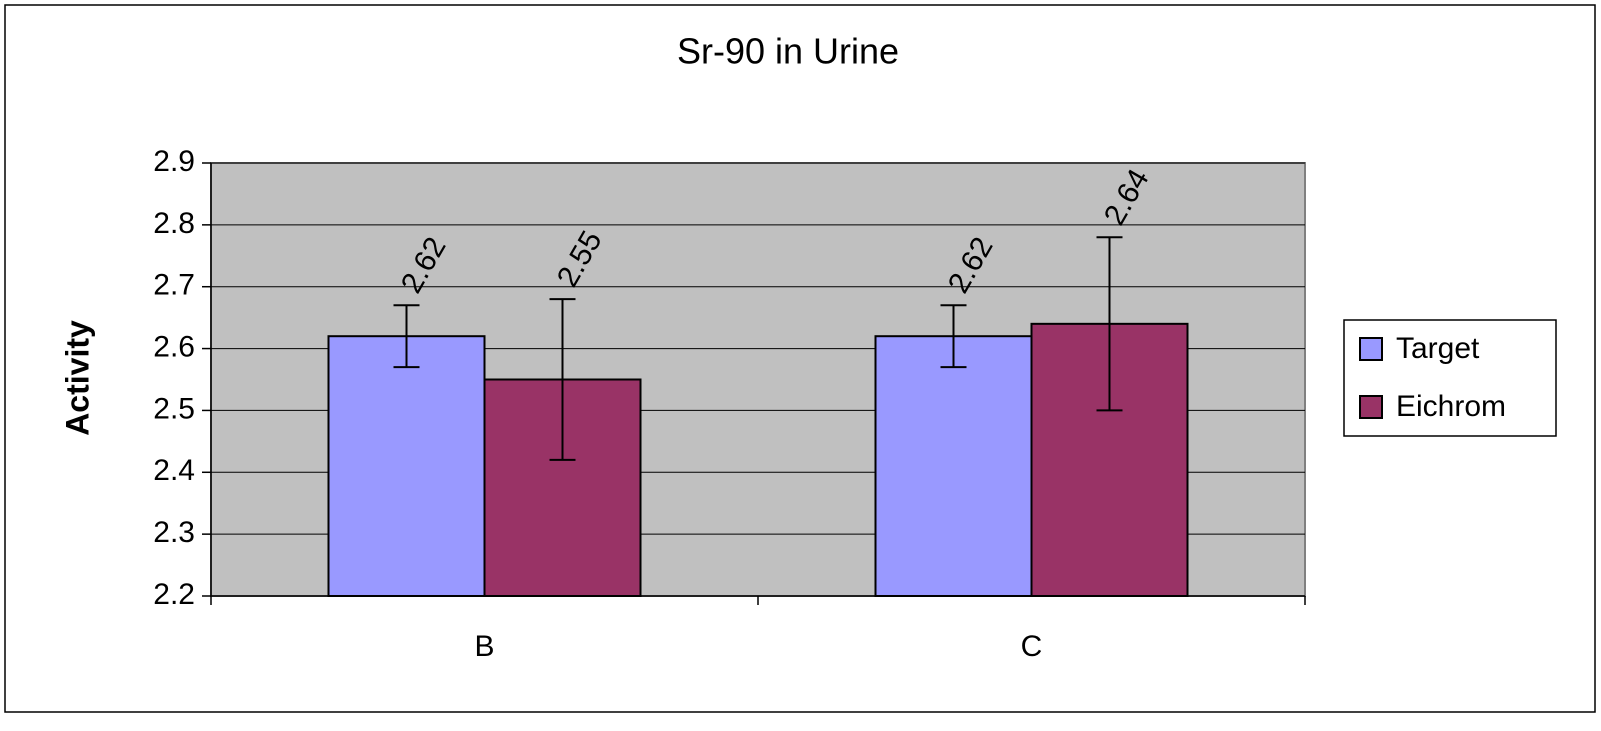 Image resolution: width=1601 pixels, height=731 pixels. I want to click on x-tick-label: C, so click(1032, 646).